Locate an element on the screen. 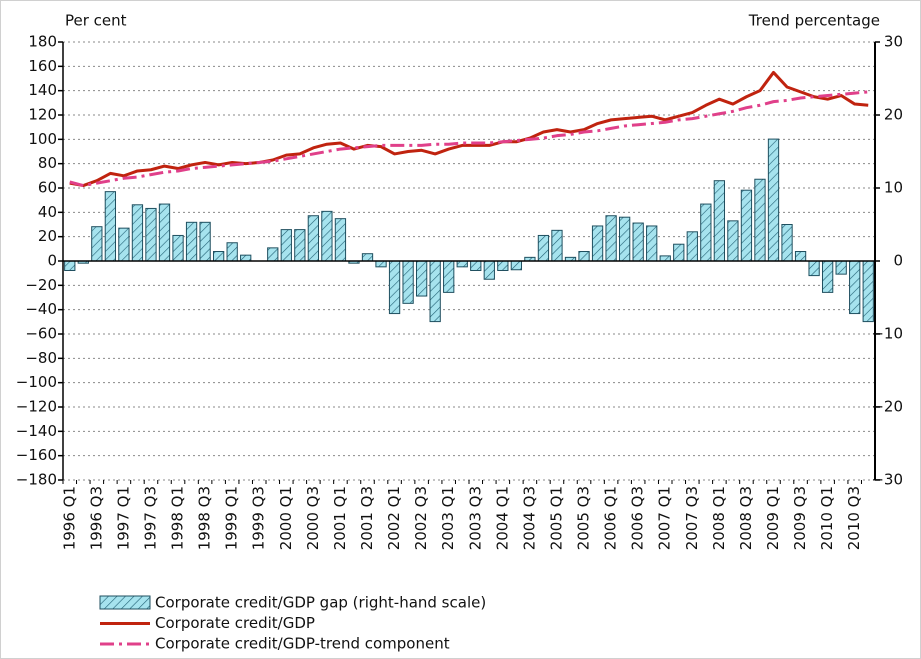  x-tick-label: 2008 Q3 is located at coordinates (746, 518).